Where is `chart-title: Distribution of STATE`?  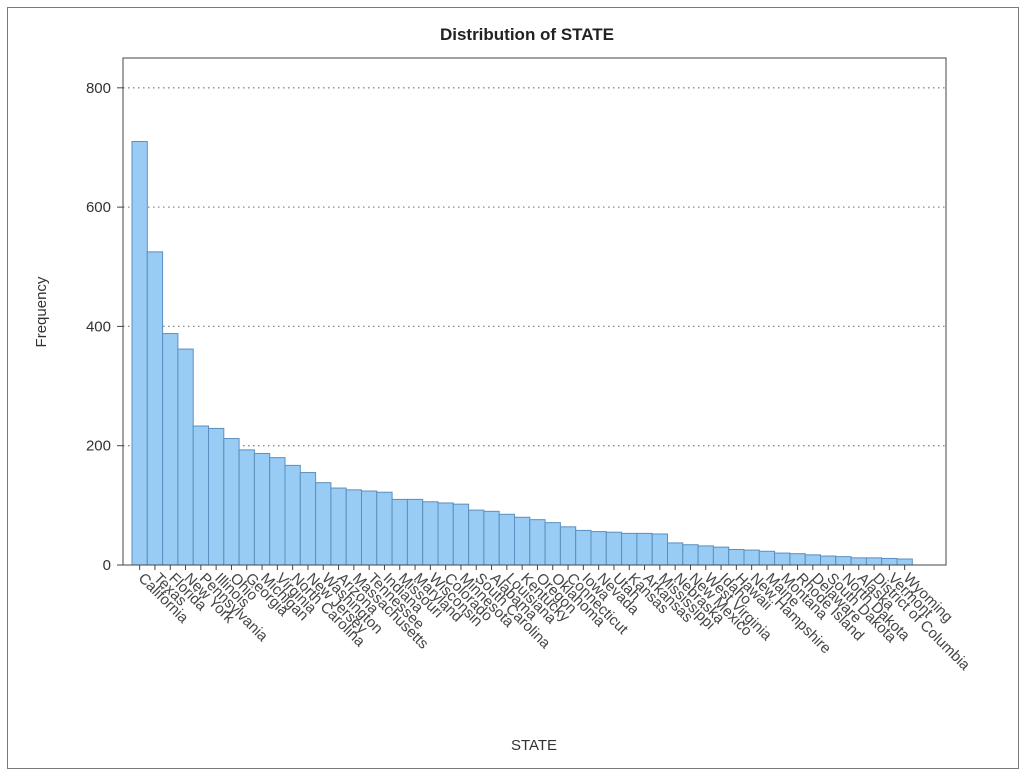 chart-title: Distribution of STATE is located at coordinates (527, 34).